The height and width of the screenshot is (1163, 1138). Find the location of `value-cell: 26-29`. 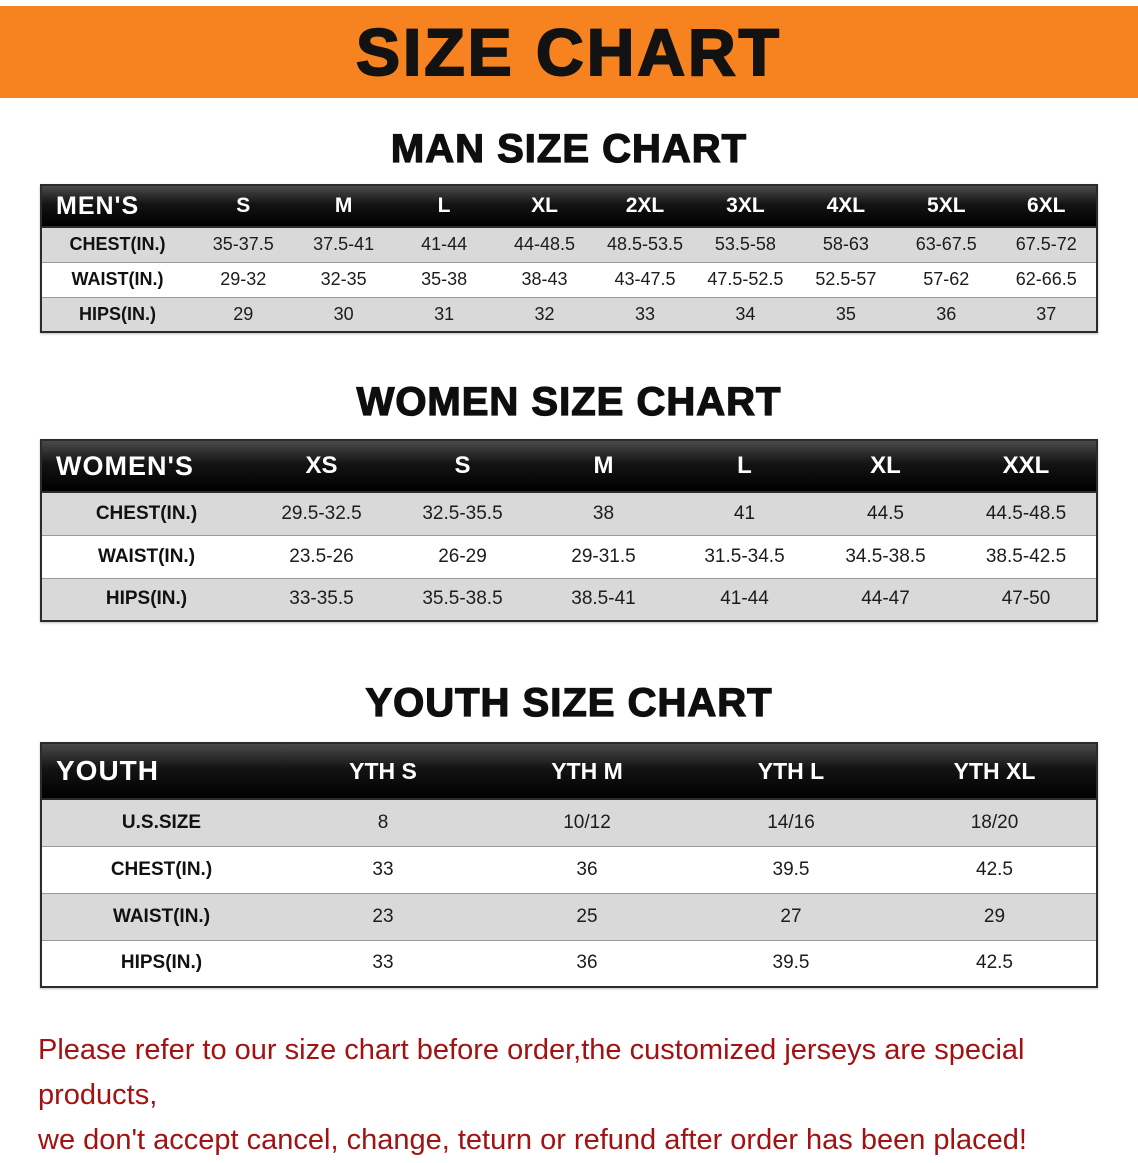

value-cell: 26-29 is located at coordinates (462, 556).